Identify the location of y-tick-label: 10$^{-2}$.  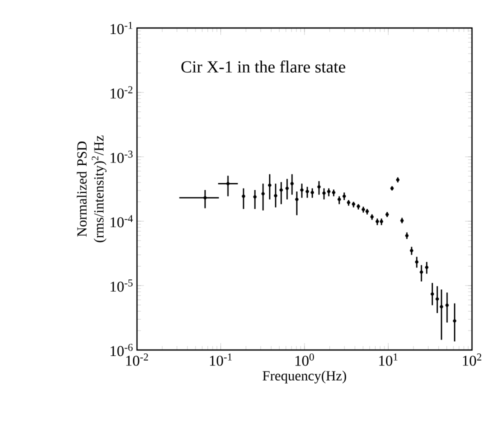
(121, 92).